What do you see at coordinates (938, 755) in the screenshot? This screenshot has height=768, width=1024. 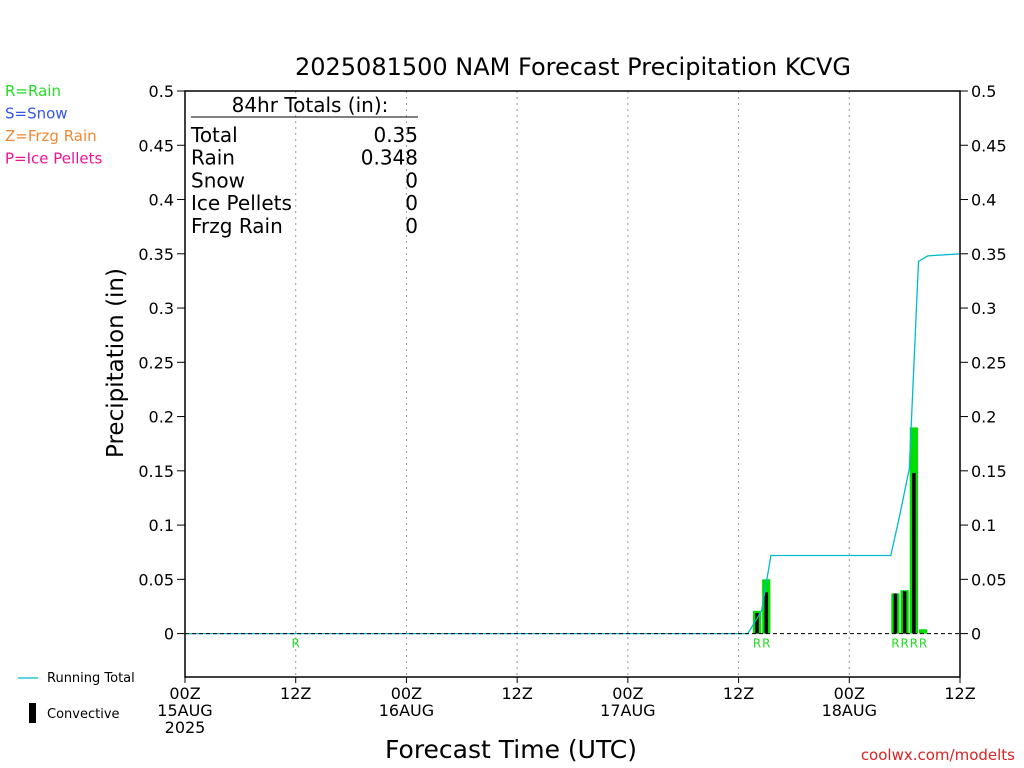 I see `credit-text: coolwx.com/modelts` at bounding box center [938, 755].